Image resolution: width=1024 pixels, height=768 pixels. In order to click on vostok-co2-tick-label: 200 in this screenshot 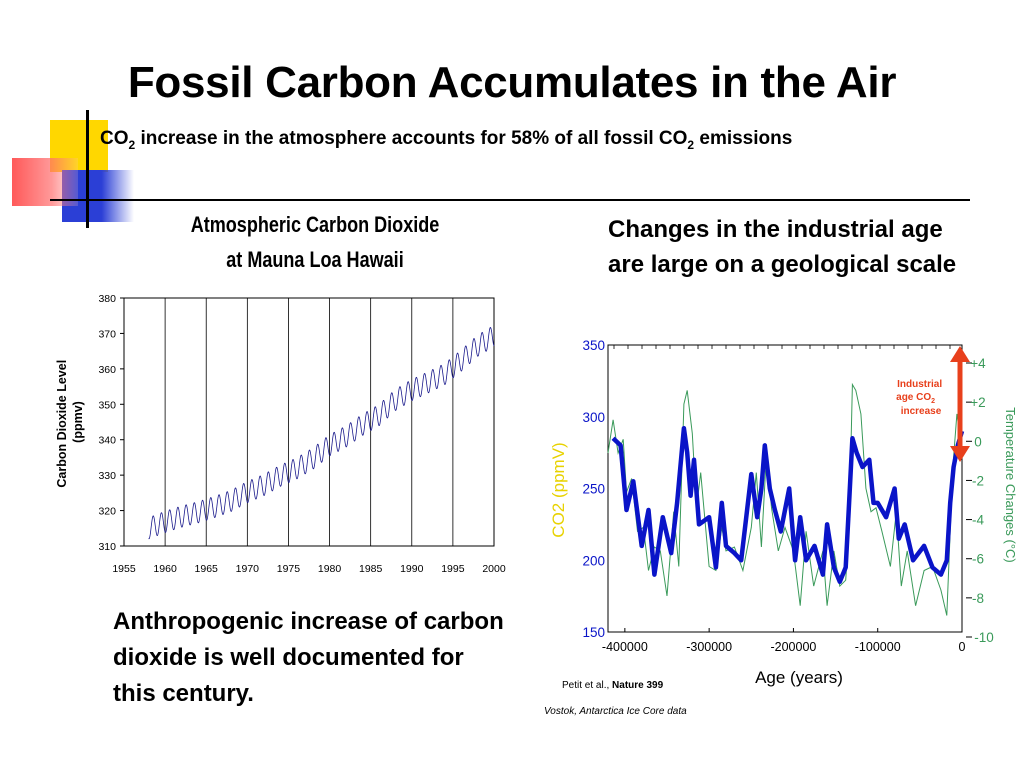, I will do `click(593, 560)`.